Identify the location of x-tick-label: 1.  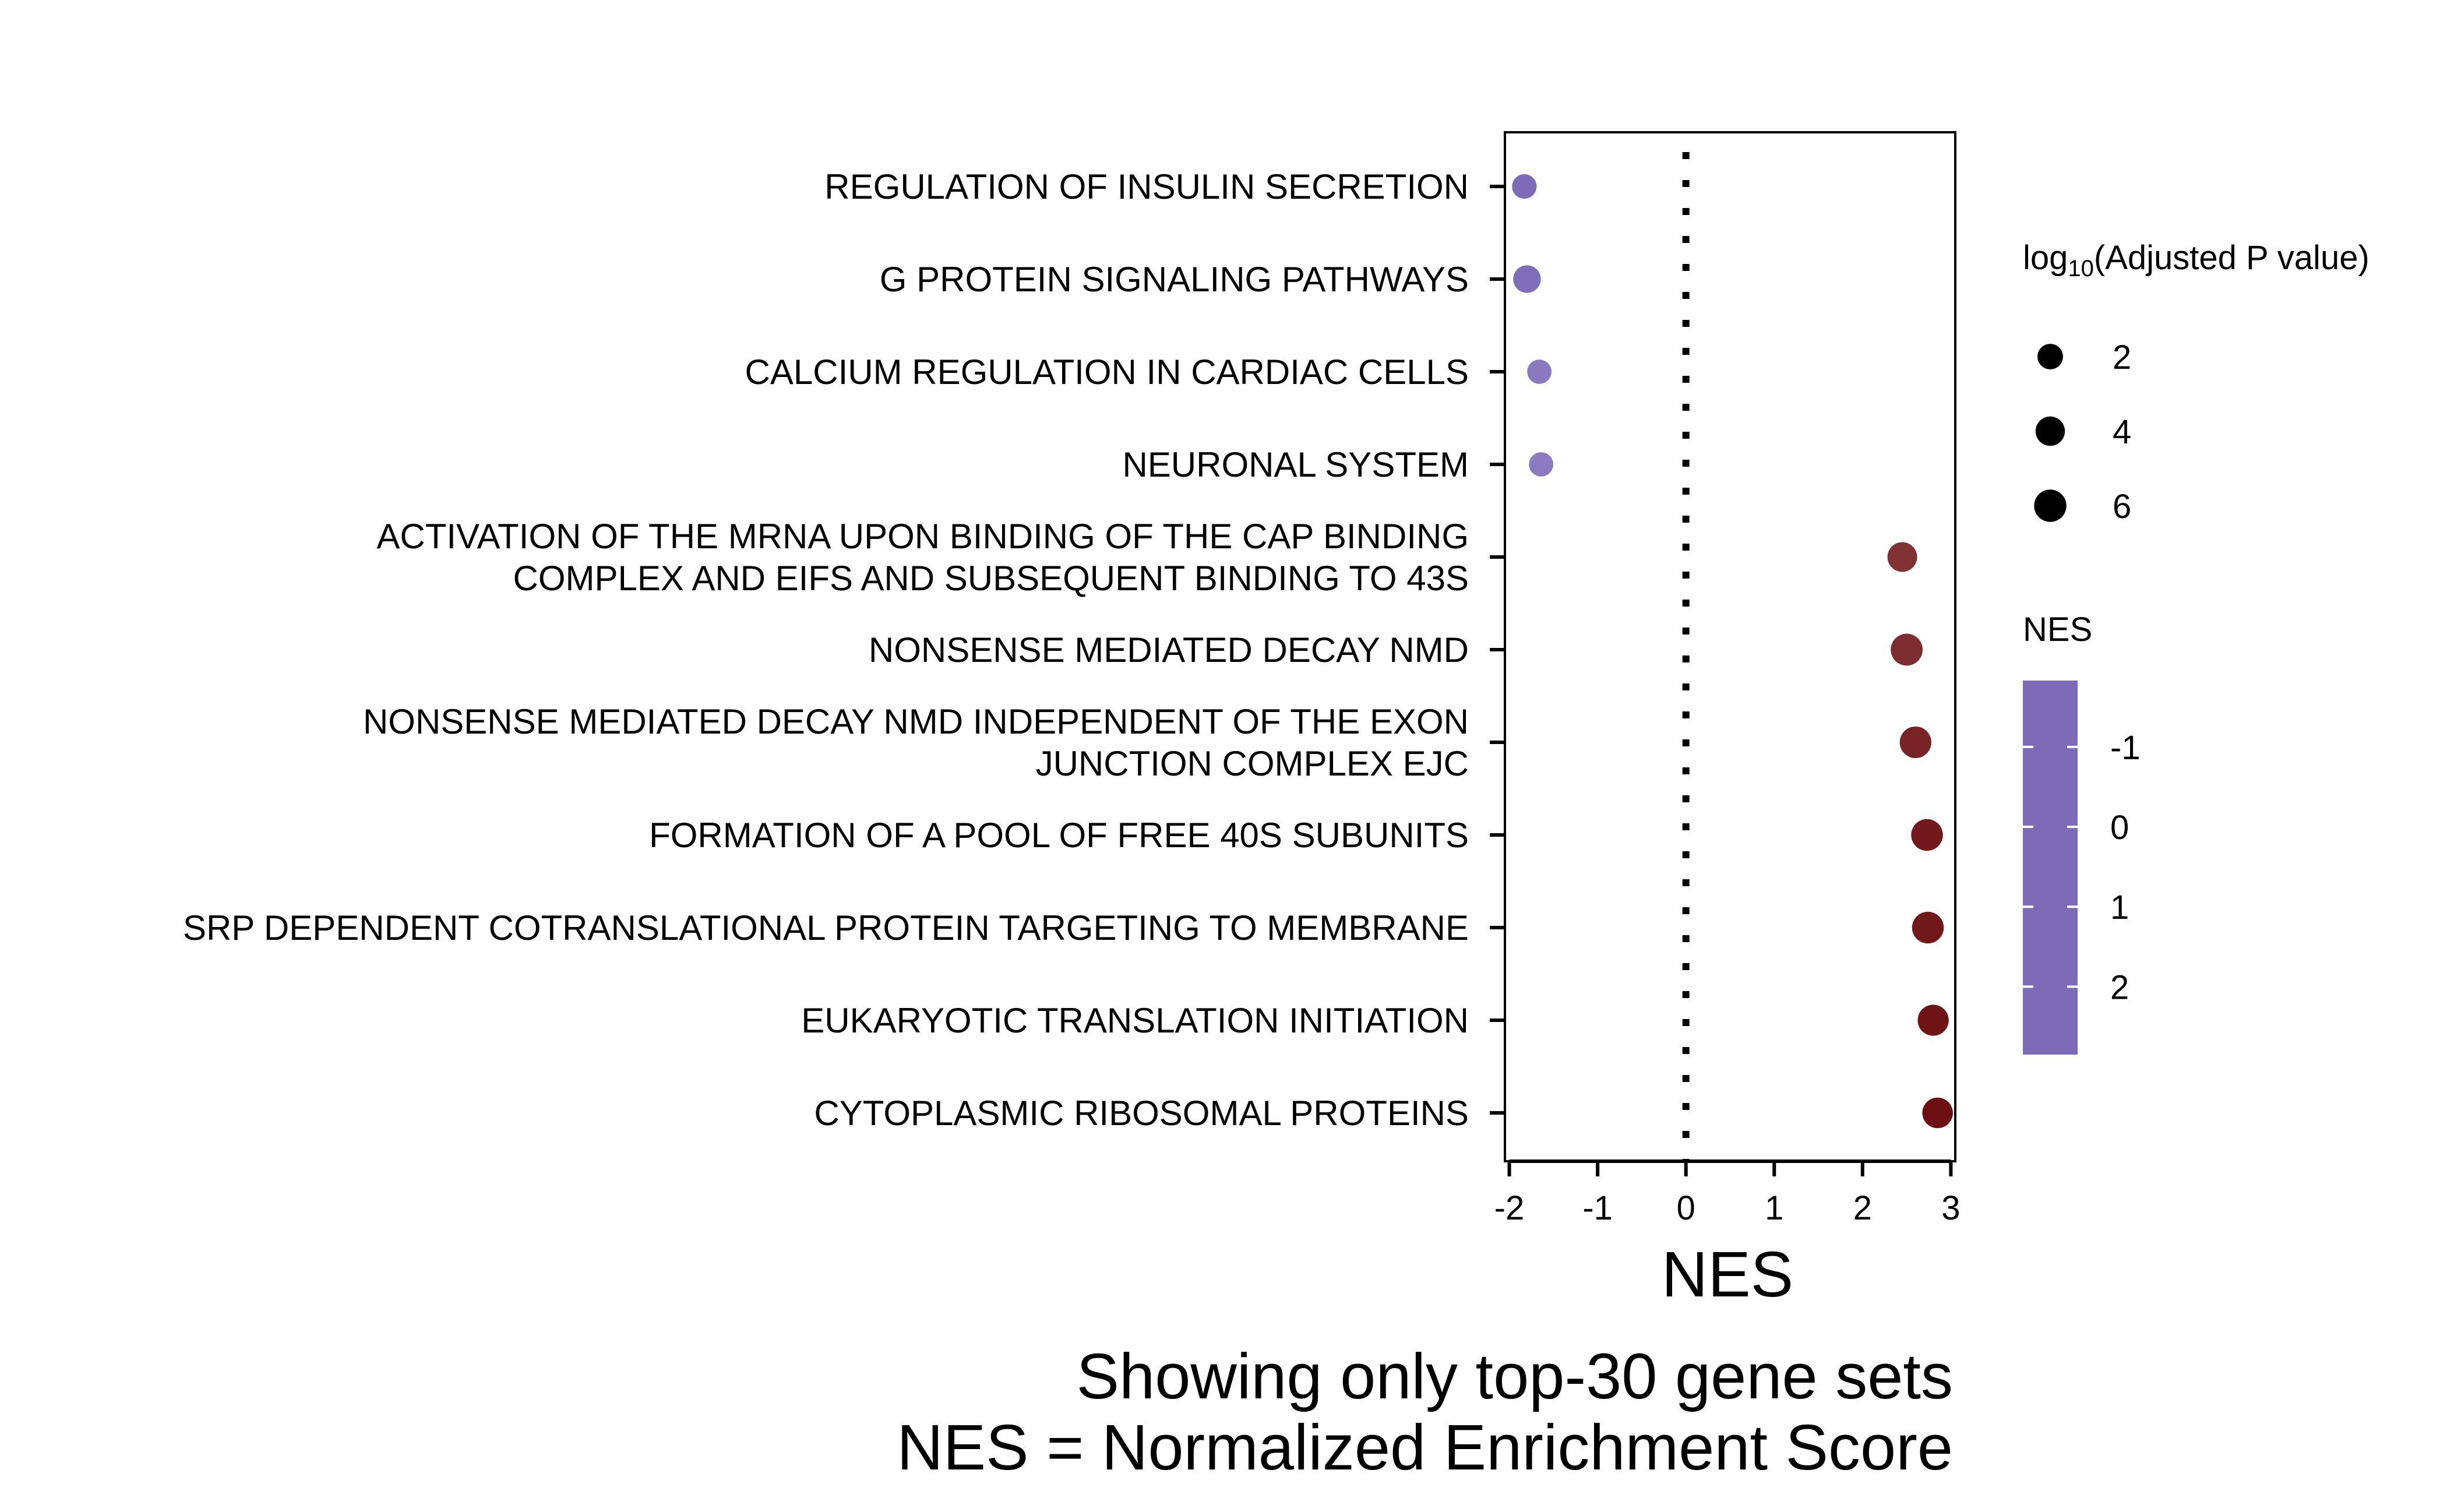
(1774, 1208).